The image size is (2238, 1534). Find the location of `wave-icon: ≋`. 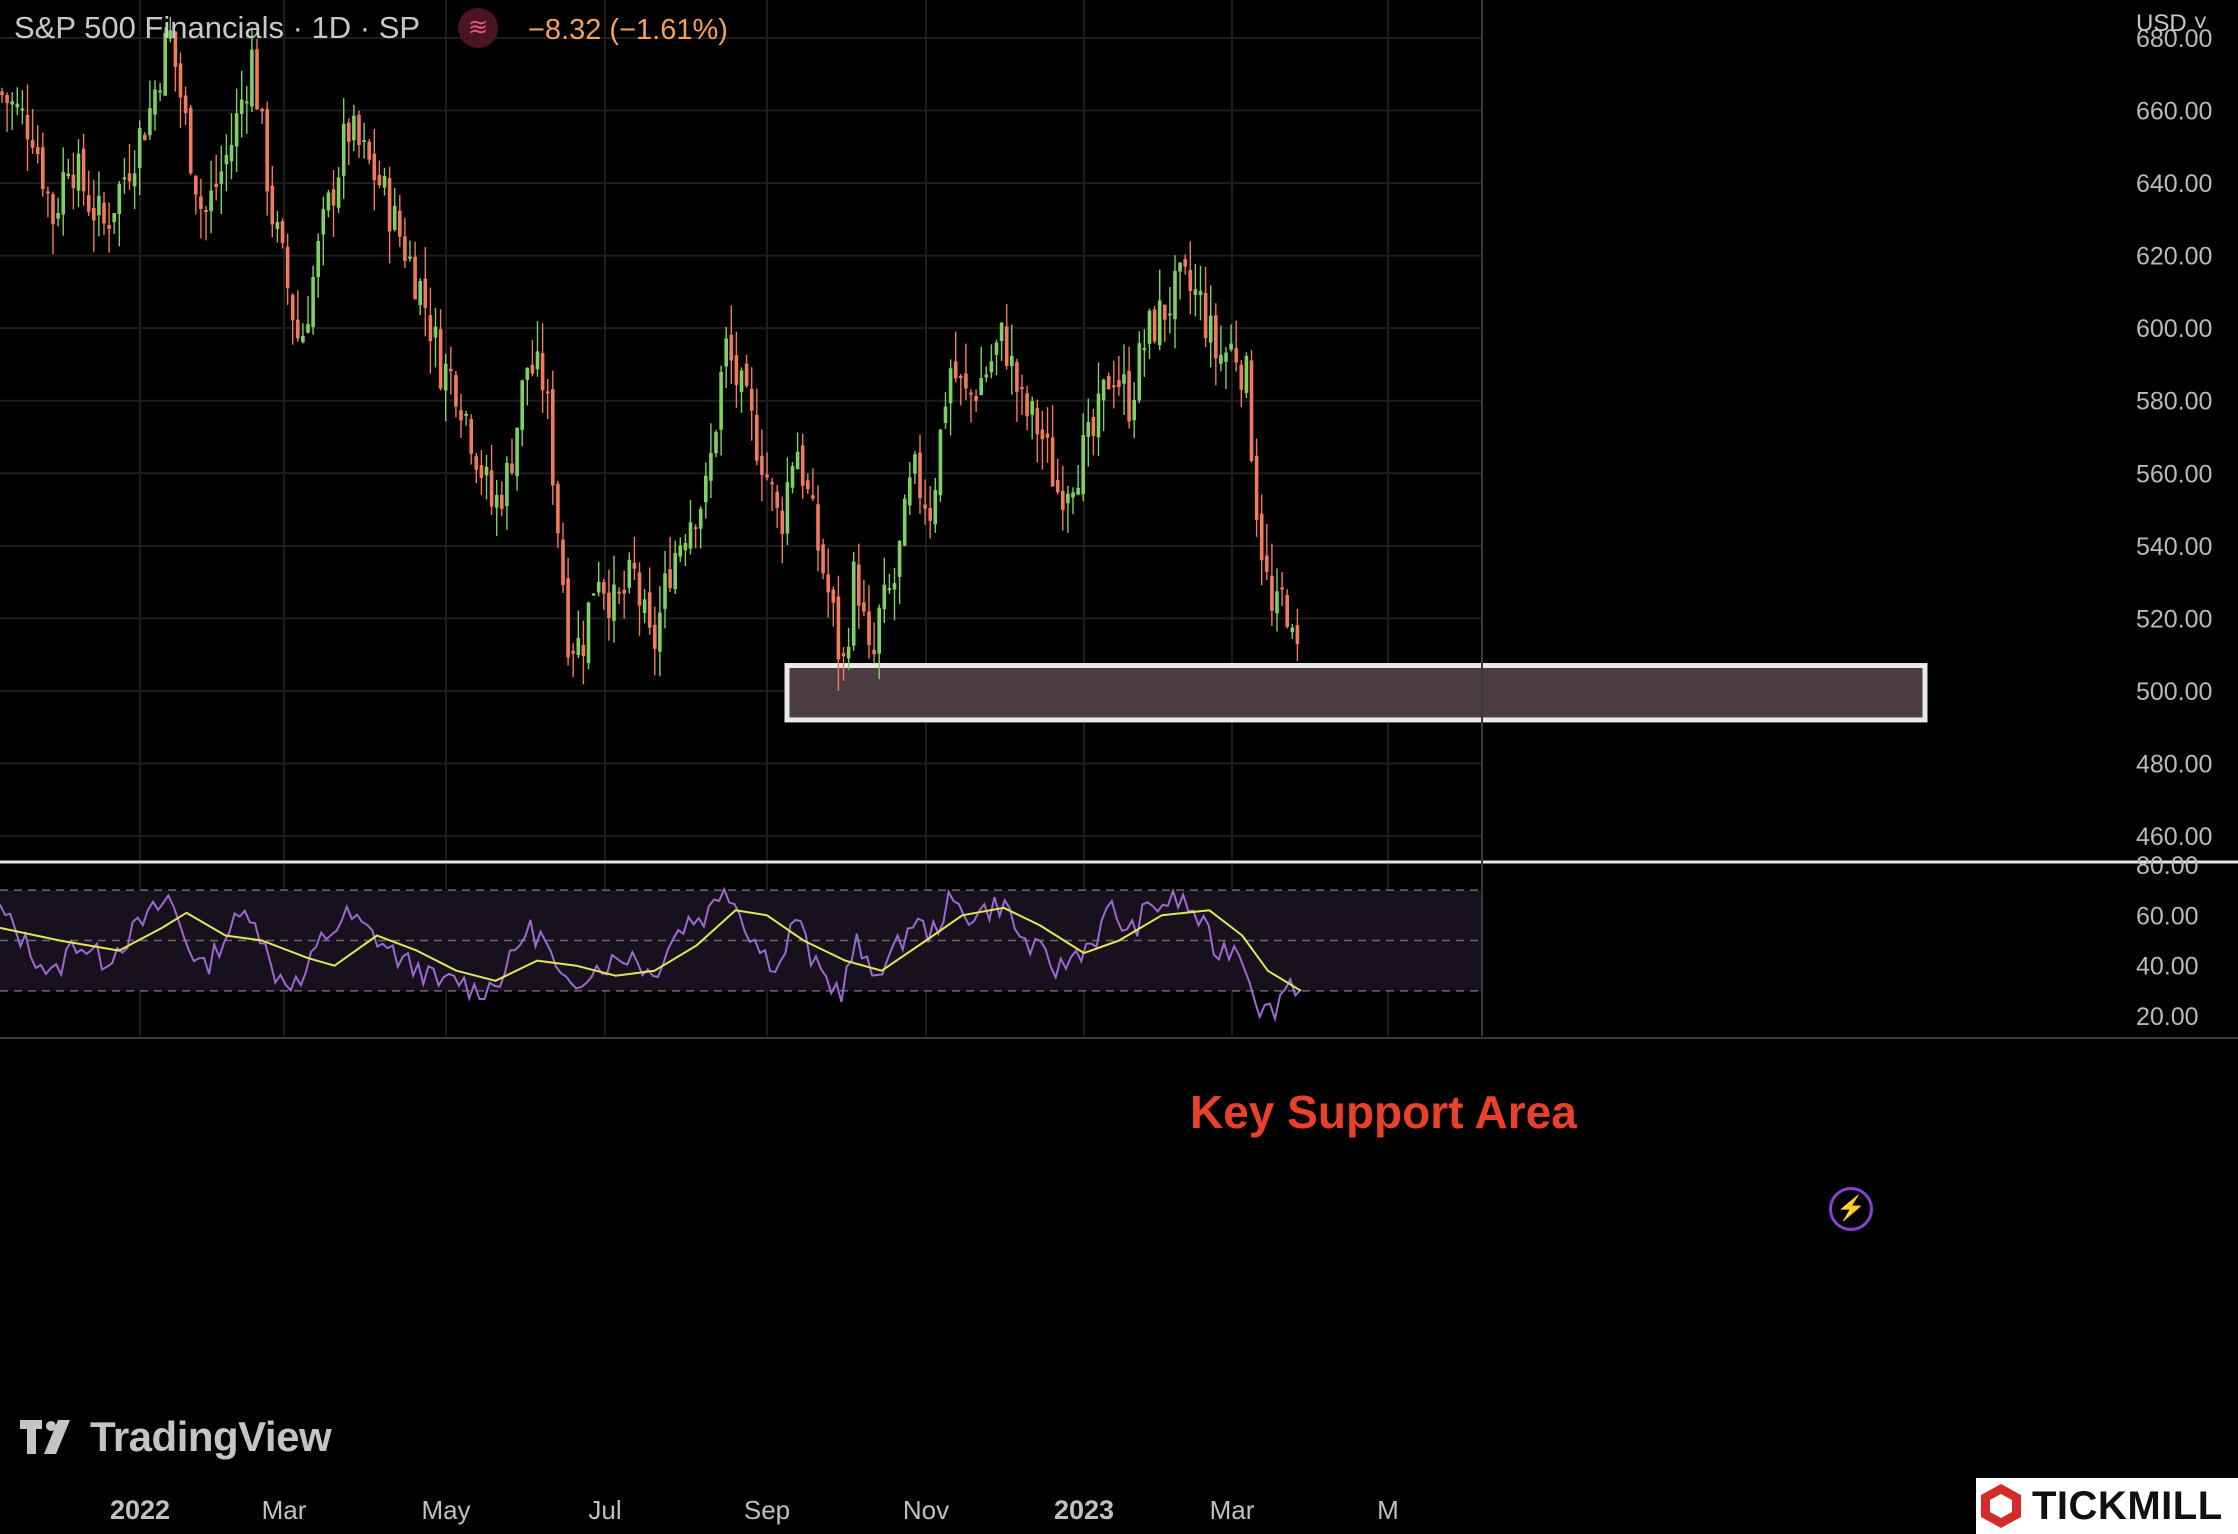

wave-icon: ≋ is located at coordinates (478, 28).